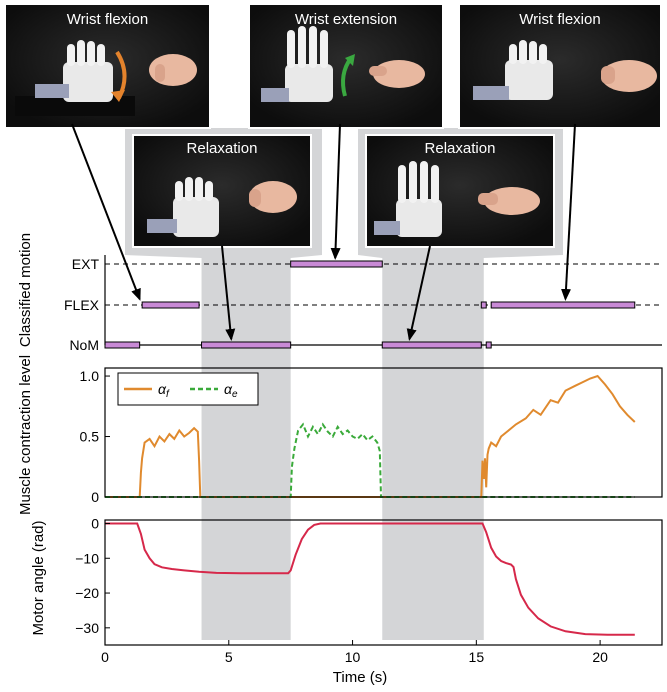  Describe the element at coordinates (229, 657) in the screenshot. I see `x-tick-label: 5` at that location.